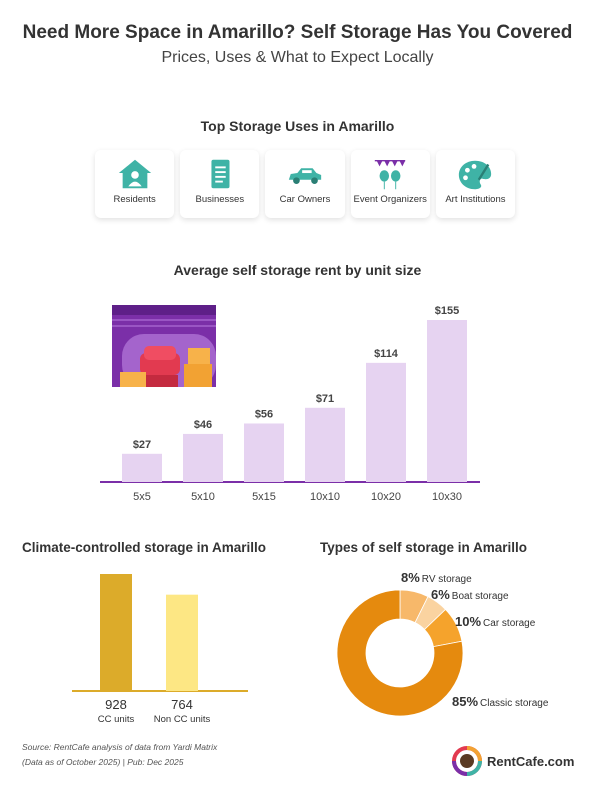  Describe the element at coordinates (325, 399) in the screenshot. I see `rent-value-label: $71` at that location.